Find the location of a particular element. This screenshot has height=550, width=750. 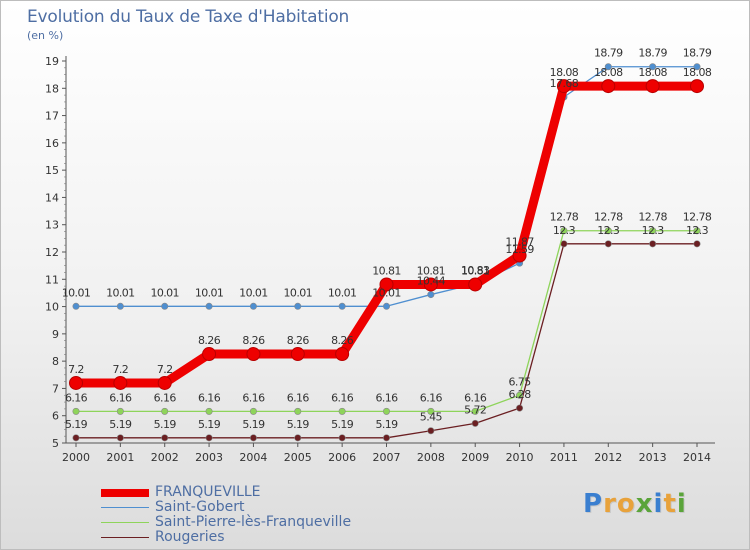

x-tick-label: 2013 is located at coordinates (653, 457).